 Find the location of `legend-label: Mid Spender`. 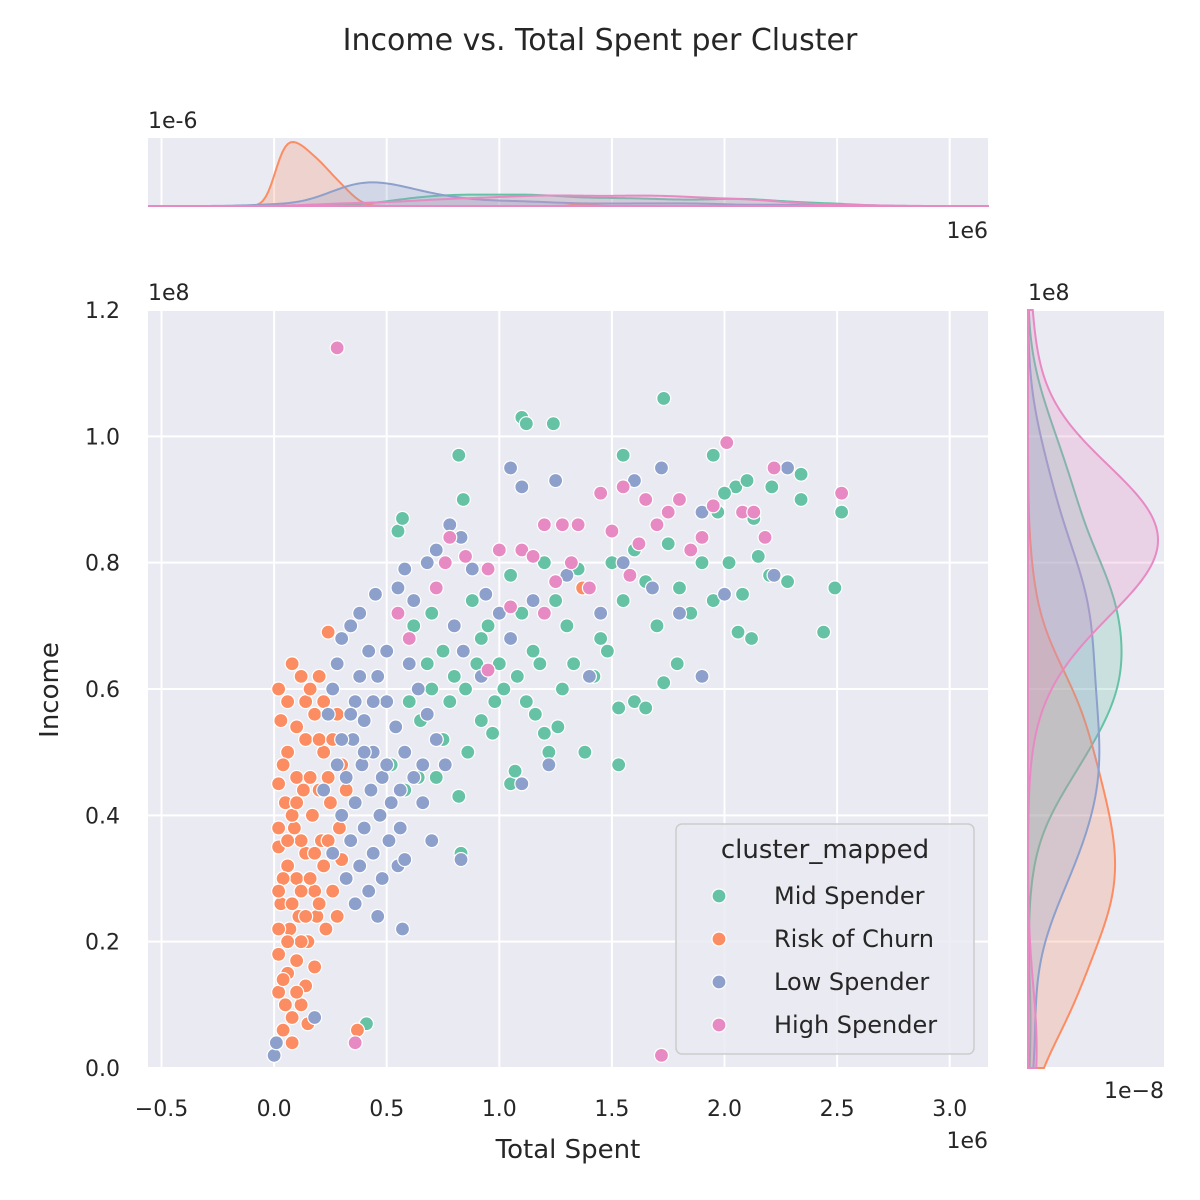

legend-label: Mid Spender is located at coordinates (849, 896).